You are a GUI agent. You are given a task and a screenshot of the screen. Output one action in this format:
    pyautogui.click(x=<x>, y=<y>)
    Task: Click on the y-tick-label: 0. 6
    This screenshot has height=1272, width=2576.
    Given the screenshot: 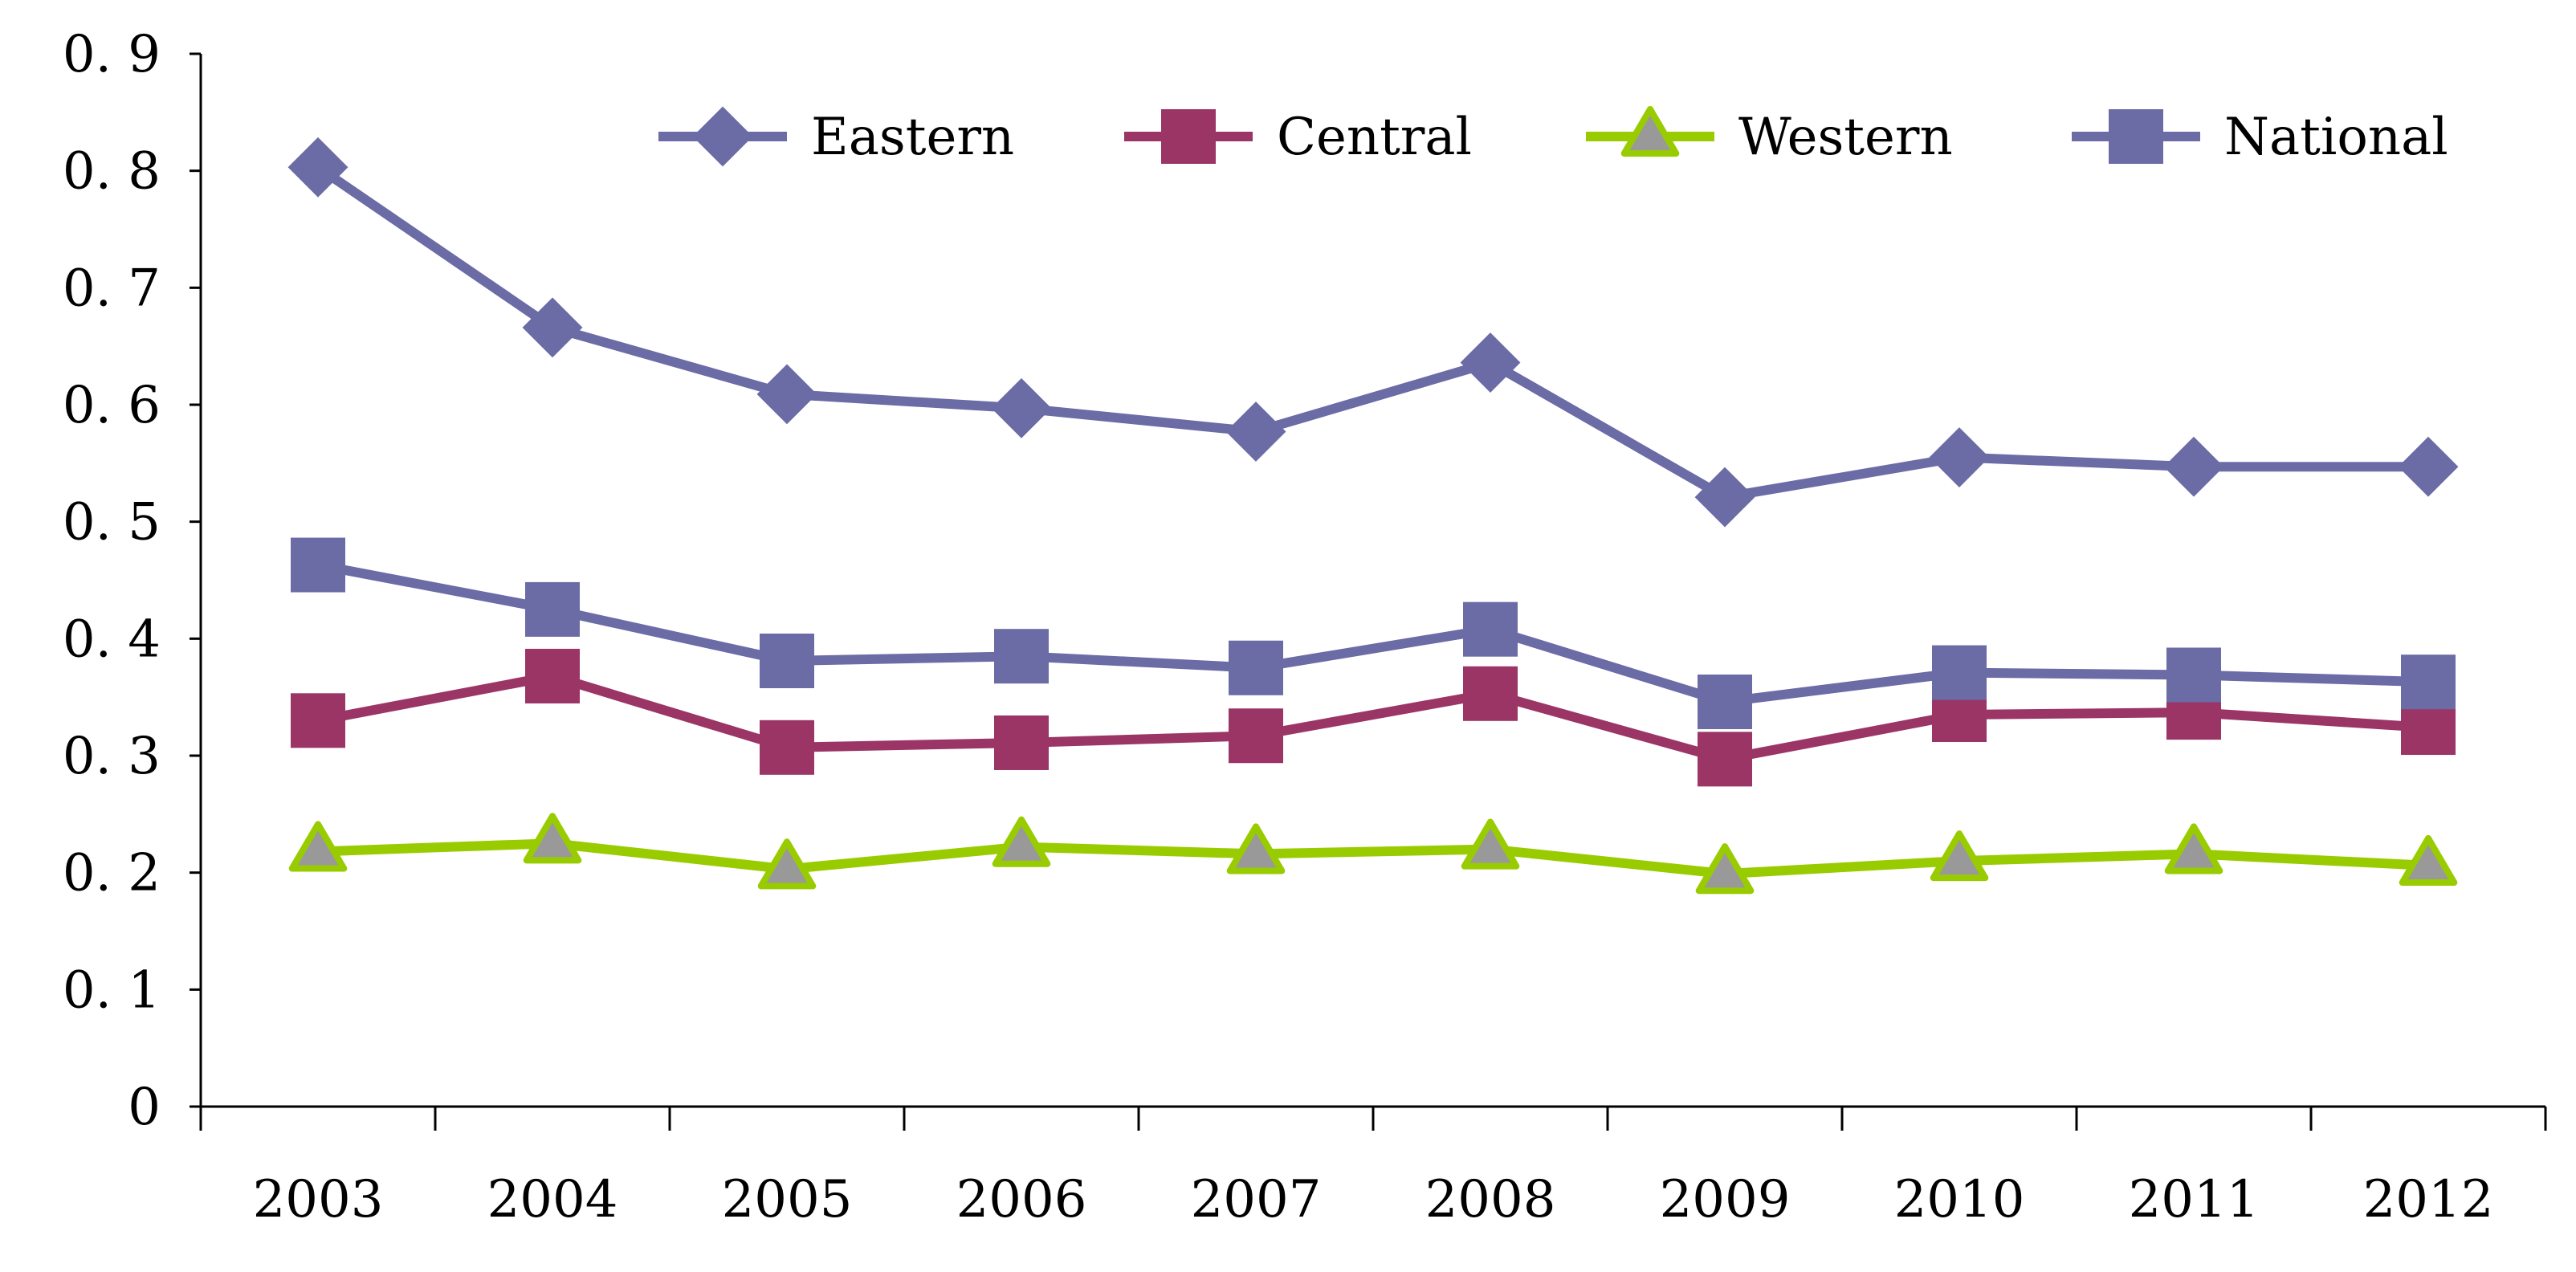 What is the action you would take?
    pyautogui.click(x=112, y=405)
    